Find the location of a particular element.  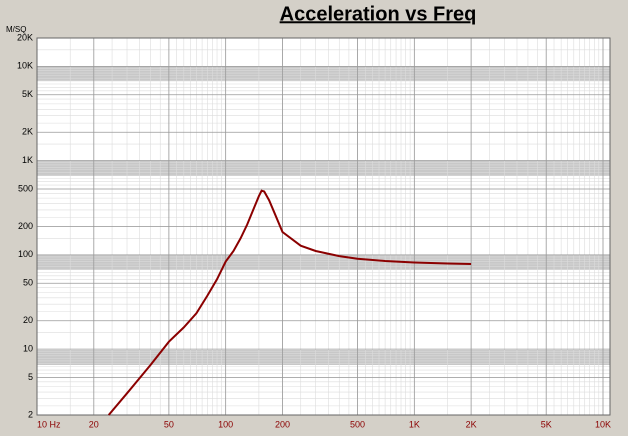

y-axis-label: M/SQ is located at coordinates (16, 29).